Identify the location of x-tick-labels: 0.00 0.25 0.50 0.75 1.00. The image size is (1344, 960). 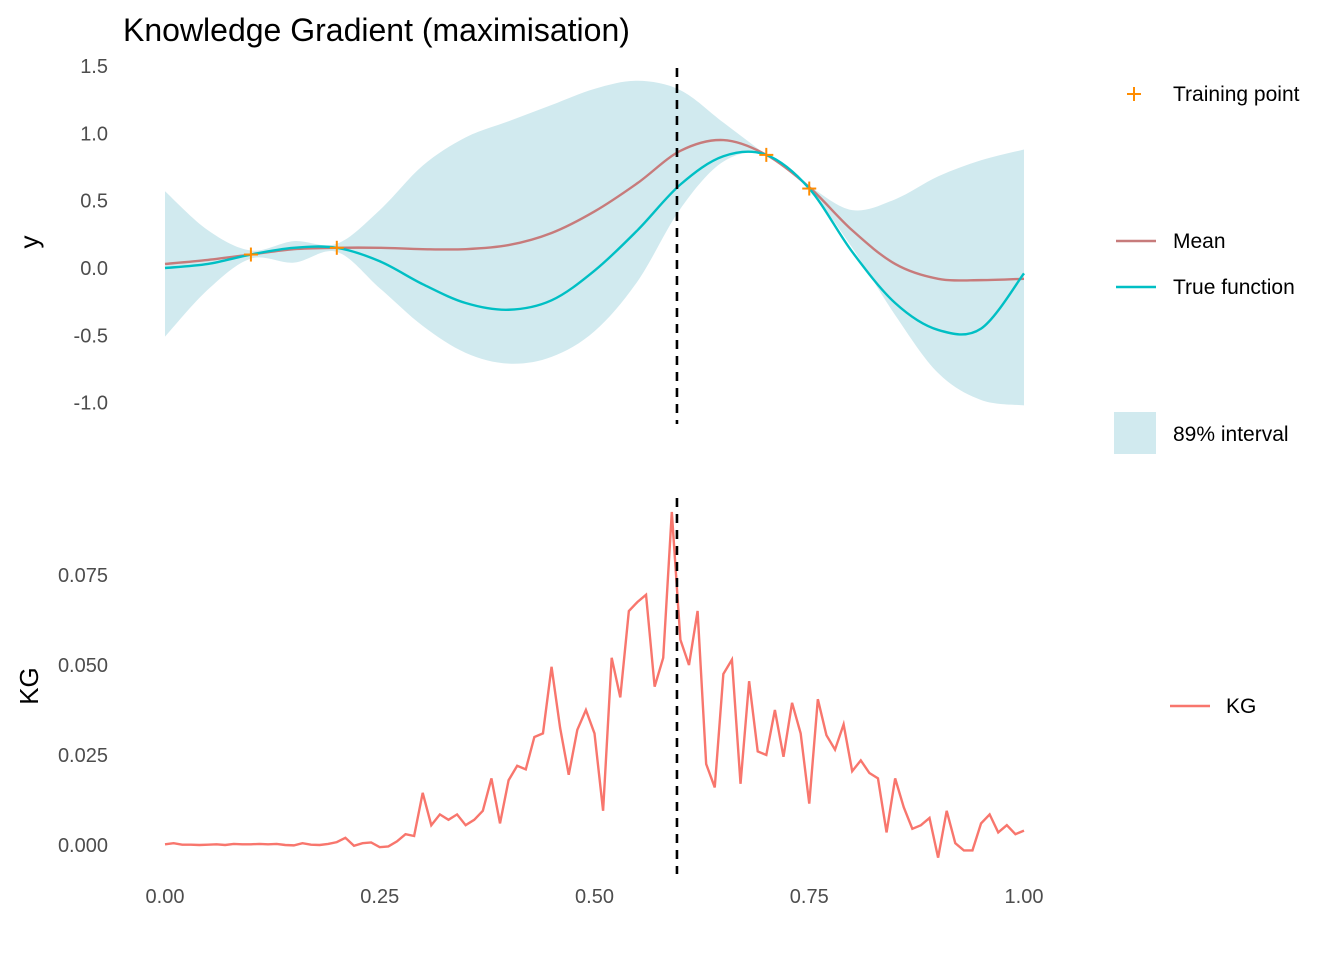
(595, 897).